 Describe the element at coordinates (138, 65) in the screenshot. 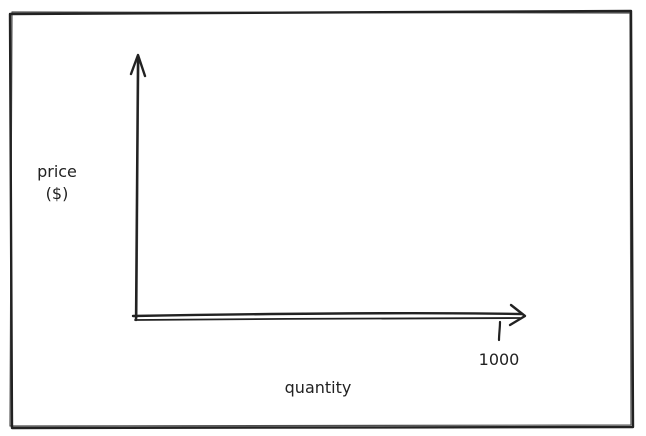

I see `y-axis-arrowhead` at that location.